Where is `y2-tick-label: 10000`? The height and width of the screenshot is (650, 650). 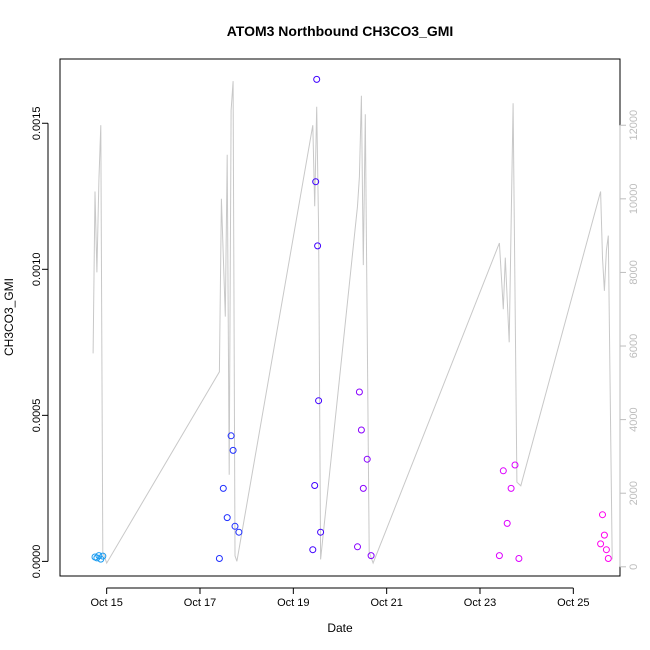 y2-tick-label: 10000 is located at coordinates (634, 199).